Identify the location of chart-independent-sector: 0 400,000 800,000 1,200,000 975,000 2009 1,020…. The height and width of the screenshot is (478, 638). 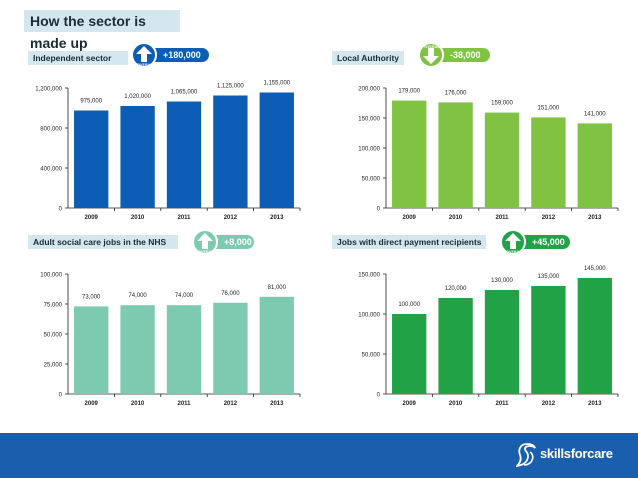
(168, 151).